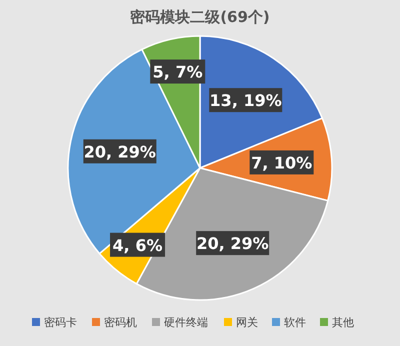 This screenshot has height=346, width=400. What do you see at coordinates (60, 322) in the screenshot?
I see `legend-label: 密码卡` at bounding box center [60, 322].